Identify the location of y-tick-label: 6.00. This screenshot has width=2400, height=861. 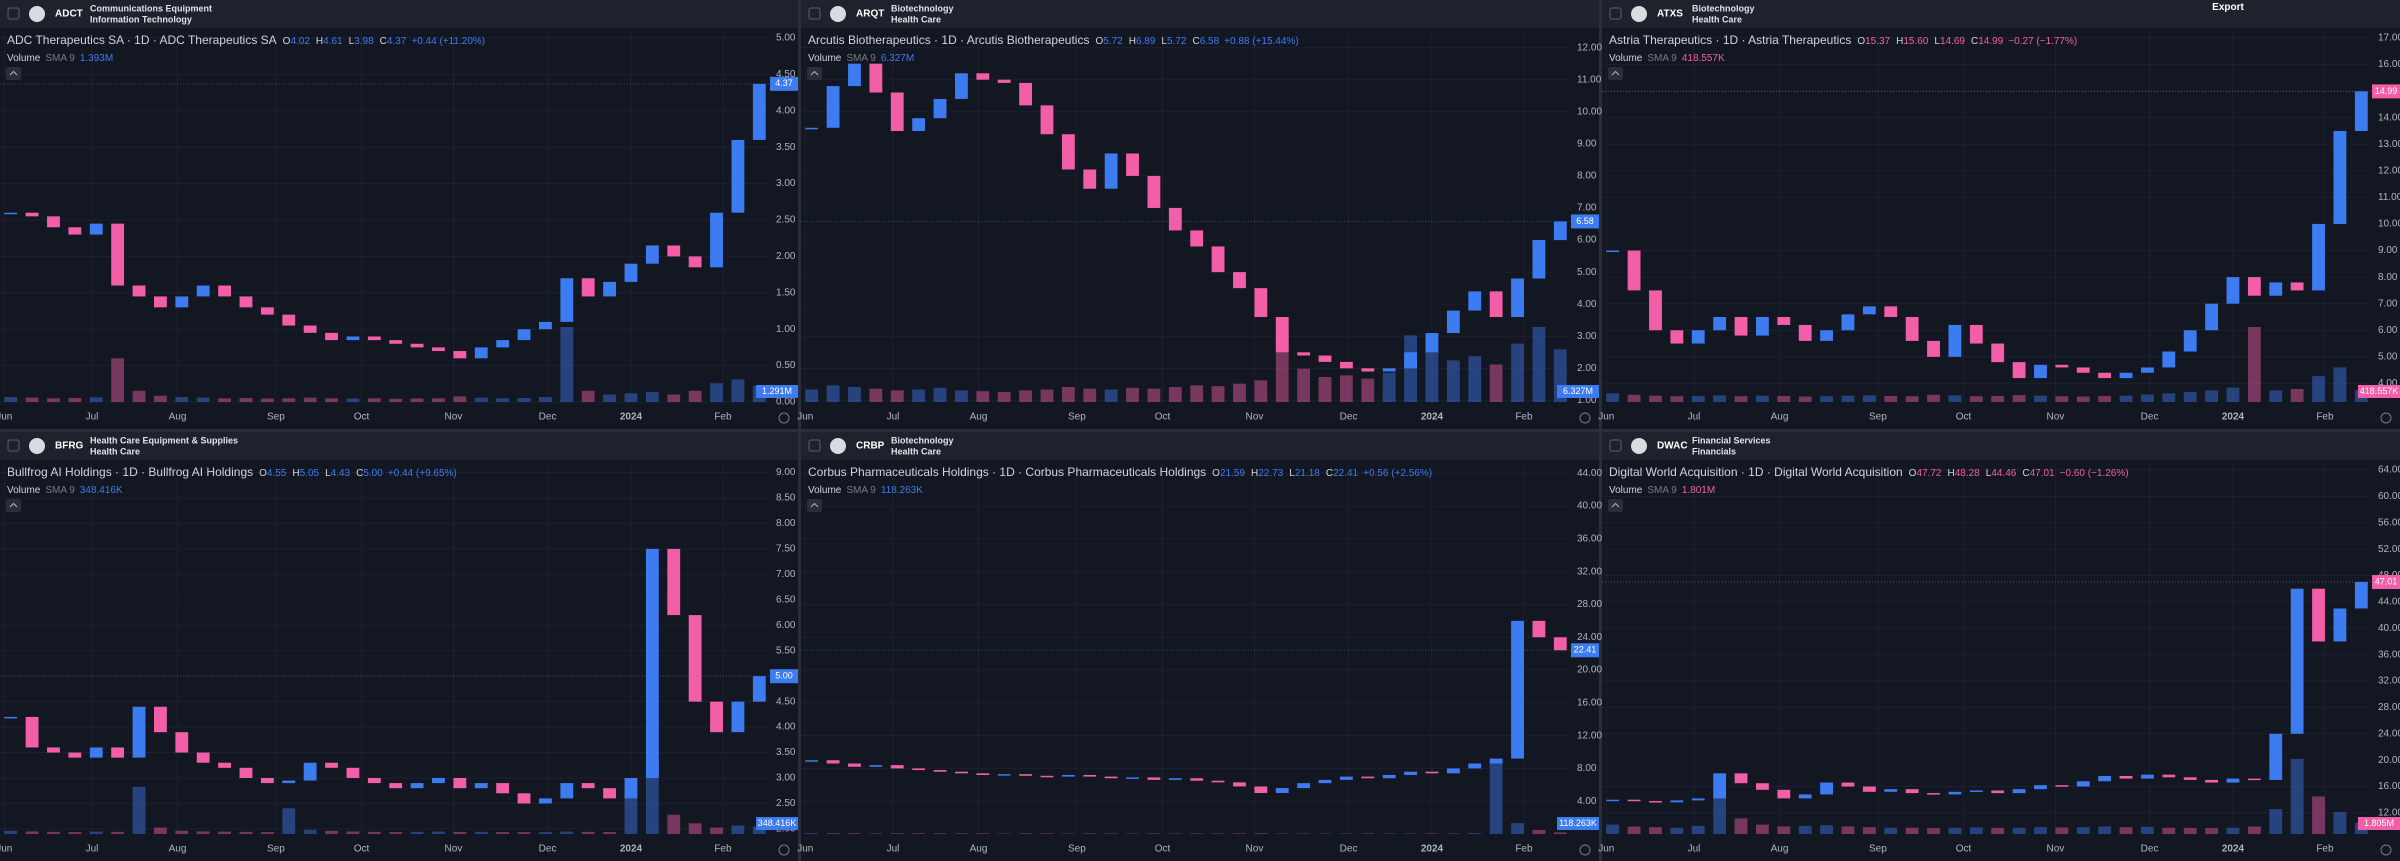
(1587, 240).